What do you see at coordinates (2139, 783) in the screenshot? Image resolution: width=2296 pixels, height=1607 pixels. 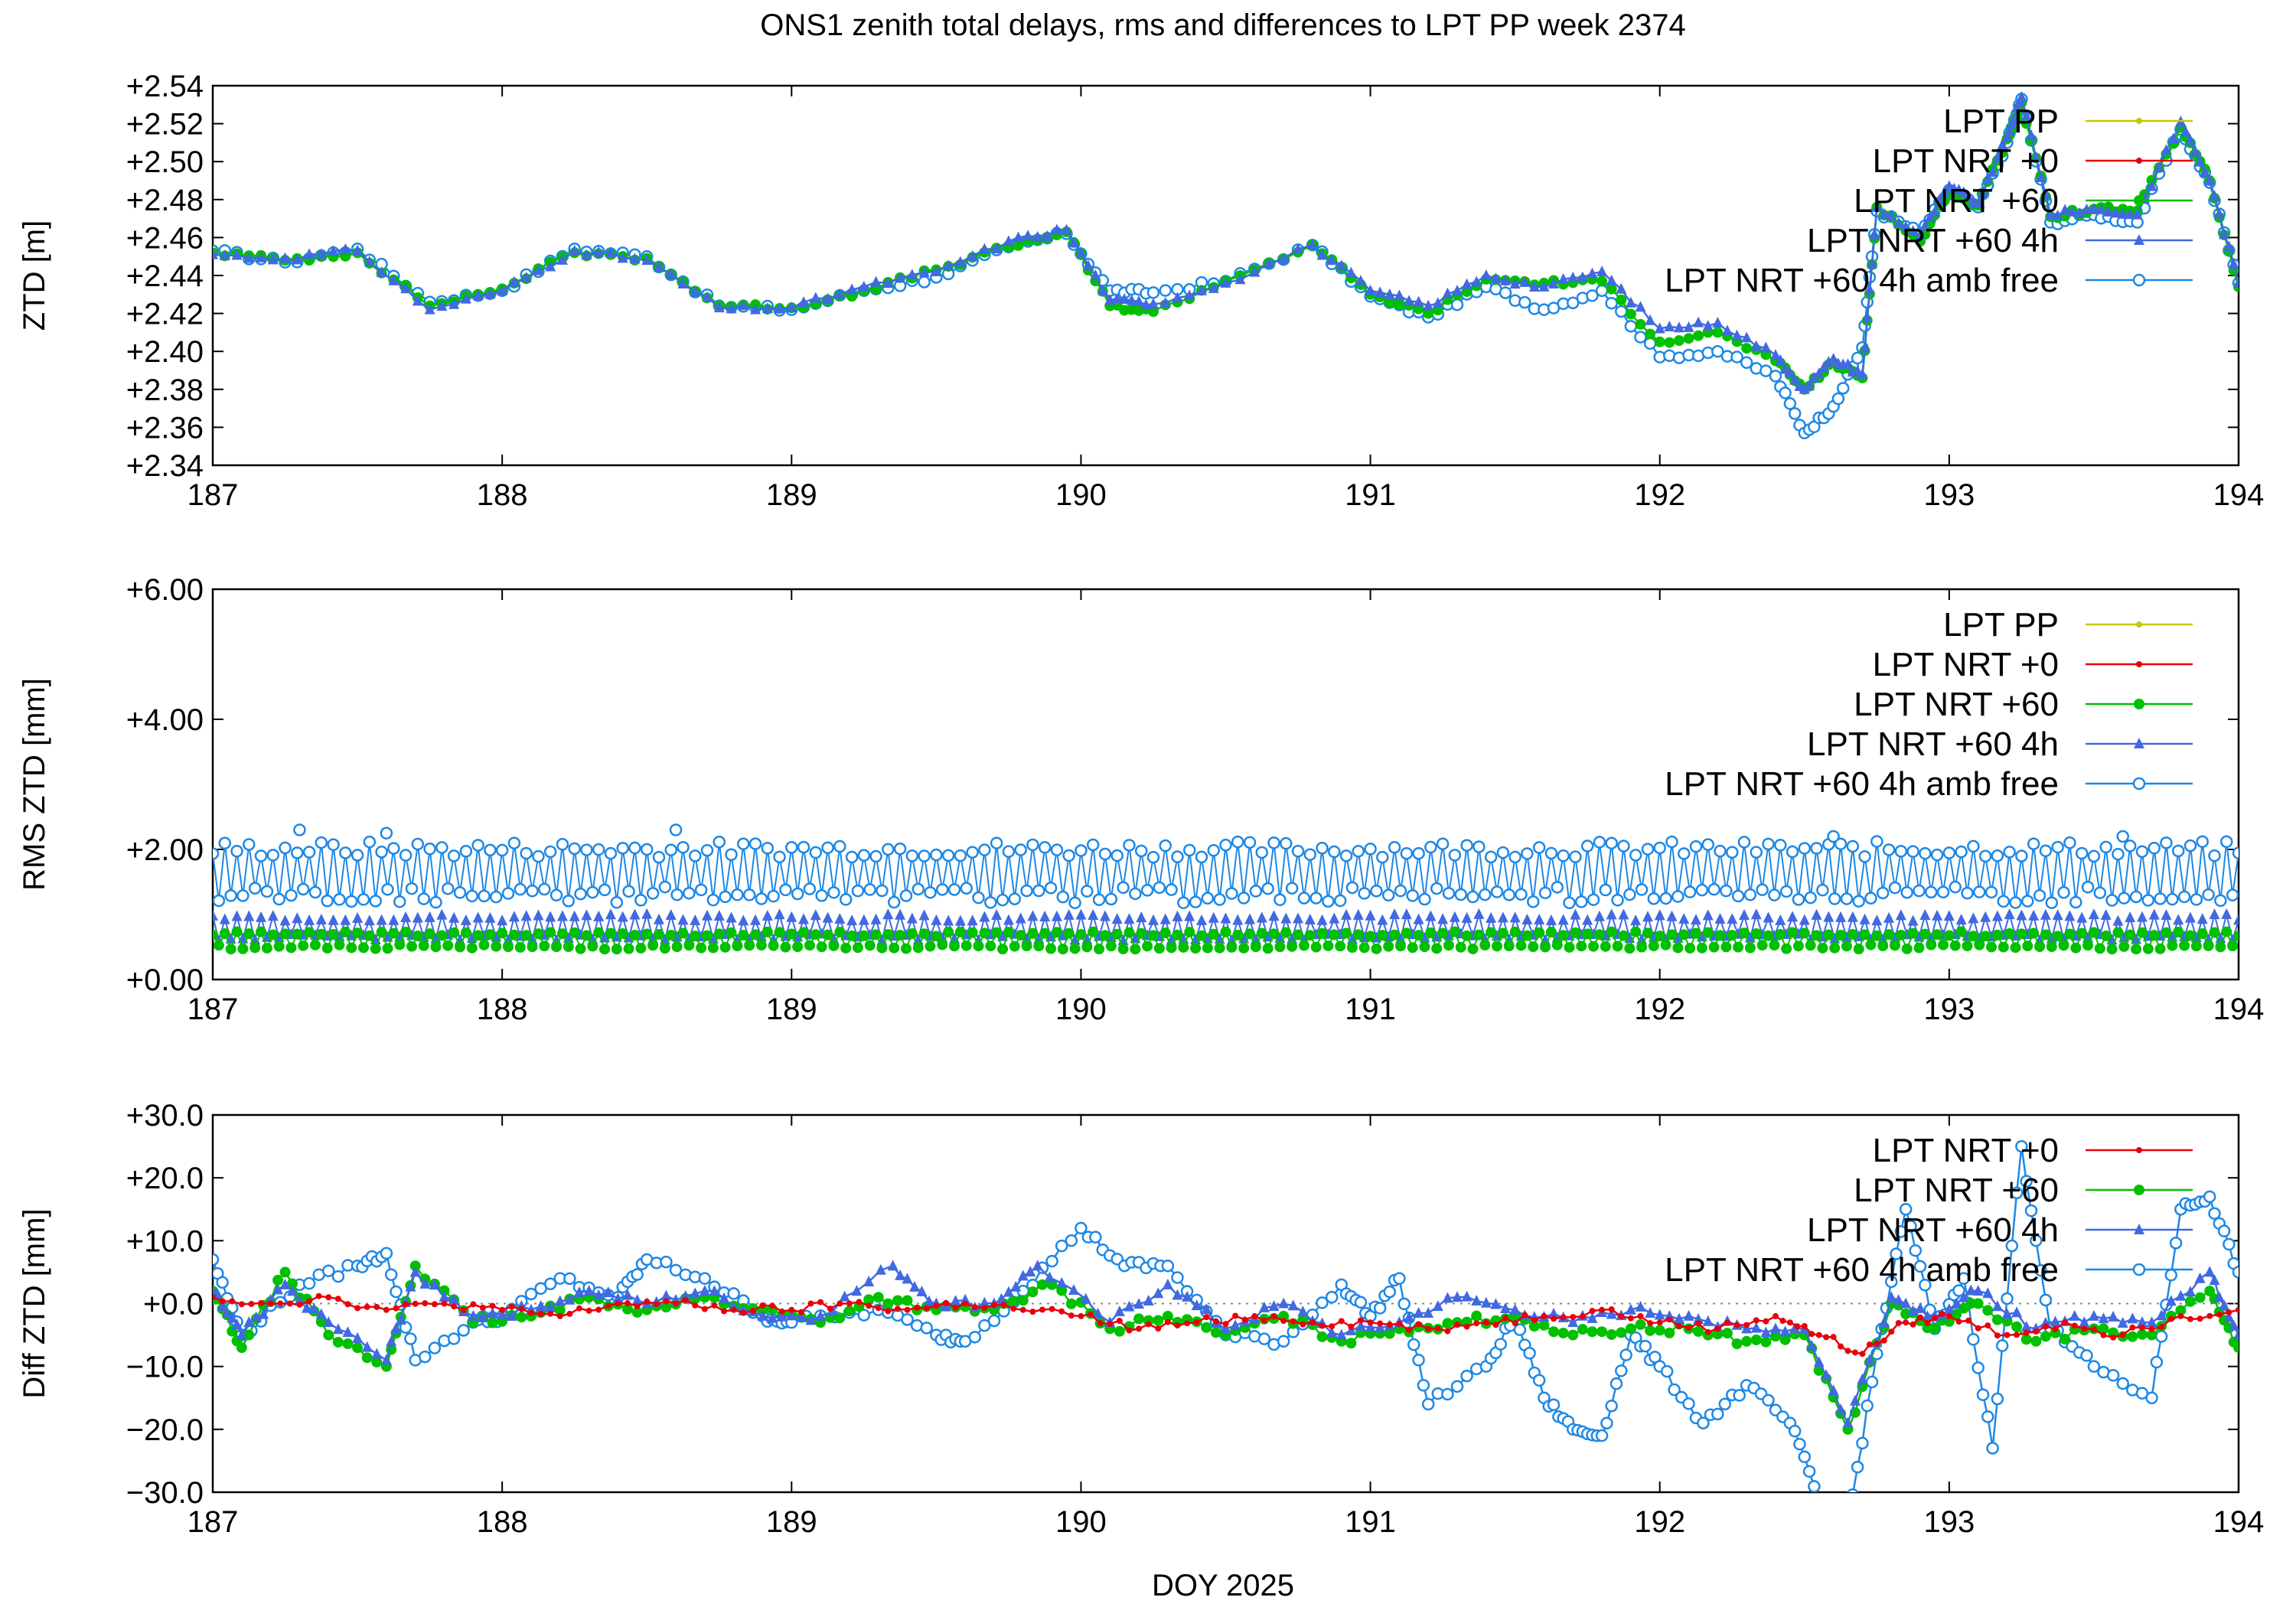 I see `legend-marker` at bounding box center [2139, 783].